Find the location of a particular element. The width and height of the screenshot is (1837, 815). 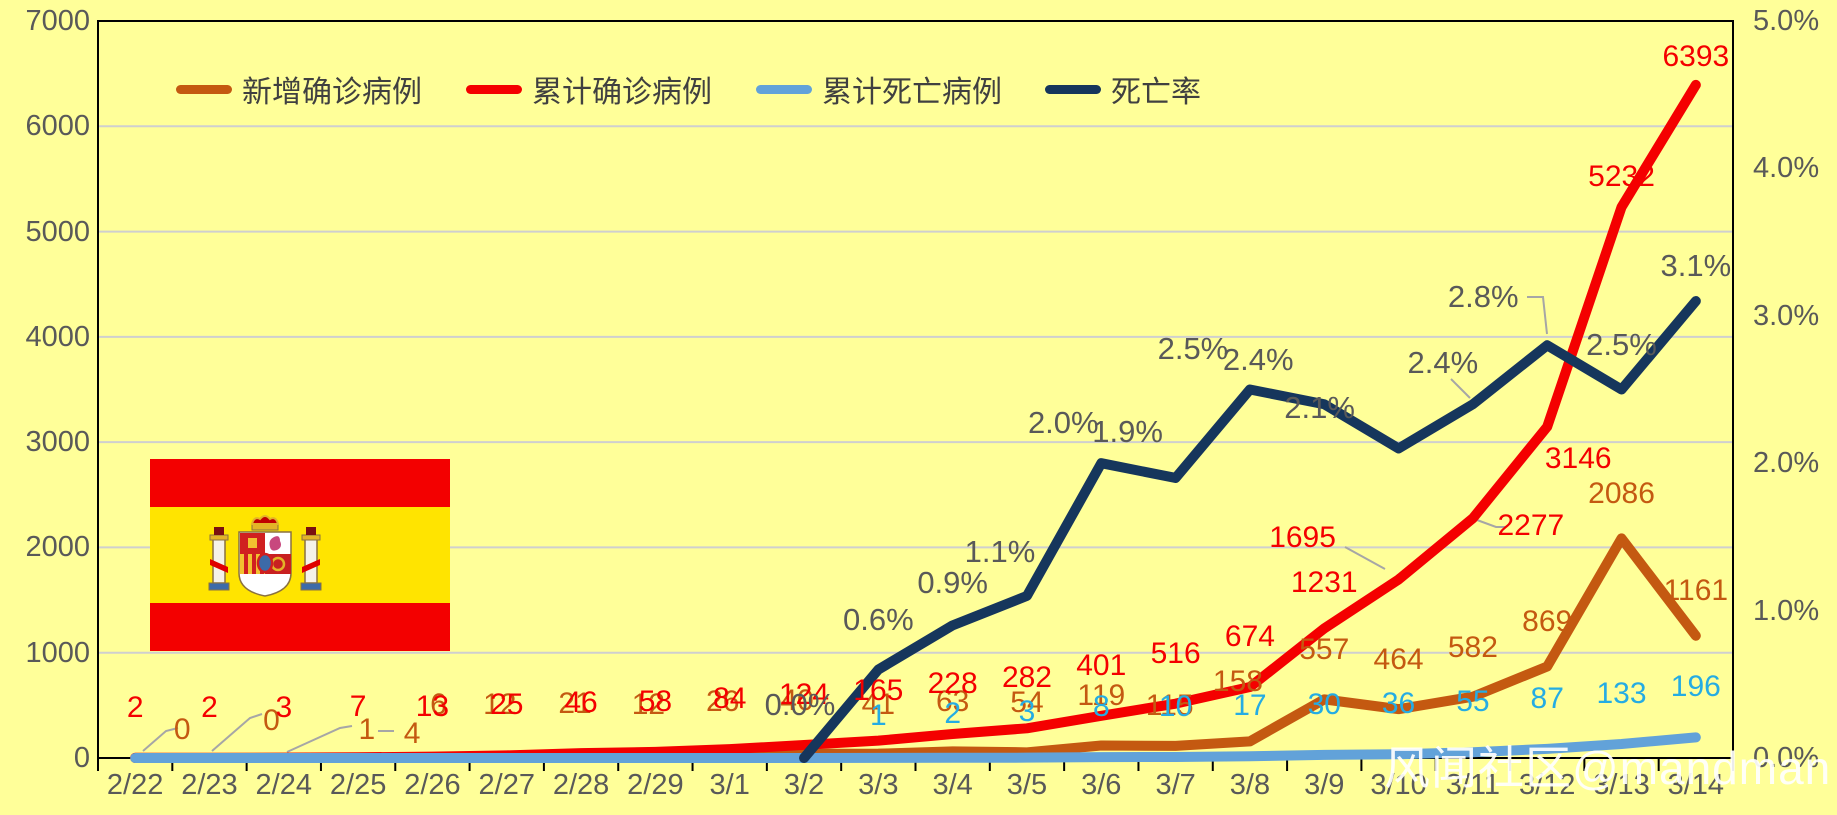

data-label-deathrate: 3.1% is located at coordinates (1696, 266).